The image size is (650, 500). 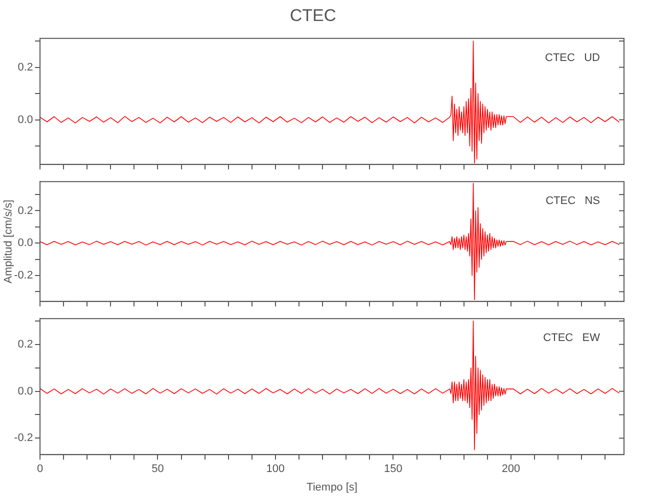 I want to click on x-tick-label: 50, so click(x=158, y=469).